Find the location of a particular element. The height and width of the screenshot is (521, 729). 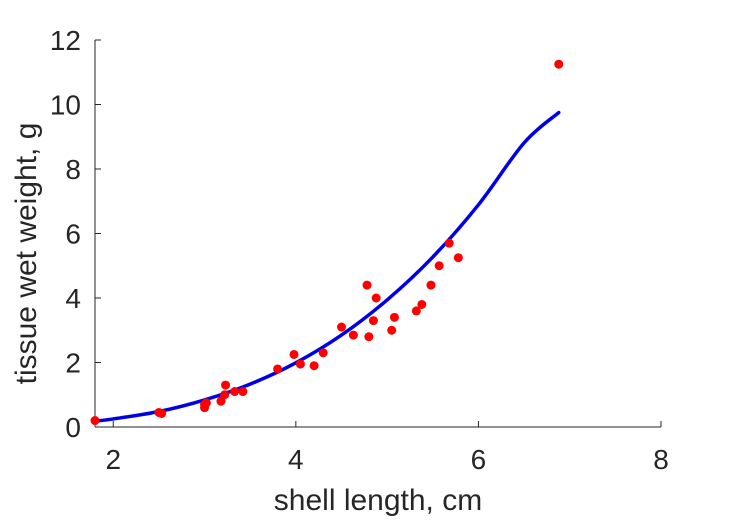

x-tick-label: 6 is located at coordinates (479, 459).